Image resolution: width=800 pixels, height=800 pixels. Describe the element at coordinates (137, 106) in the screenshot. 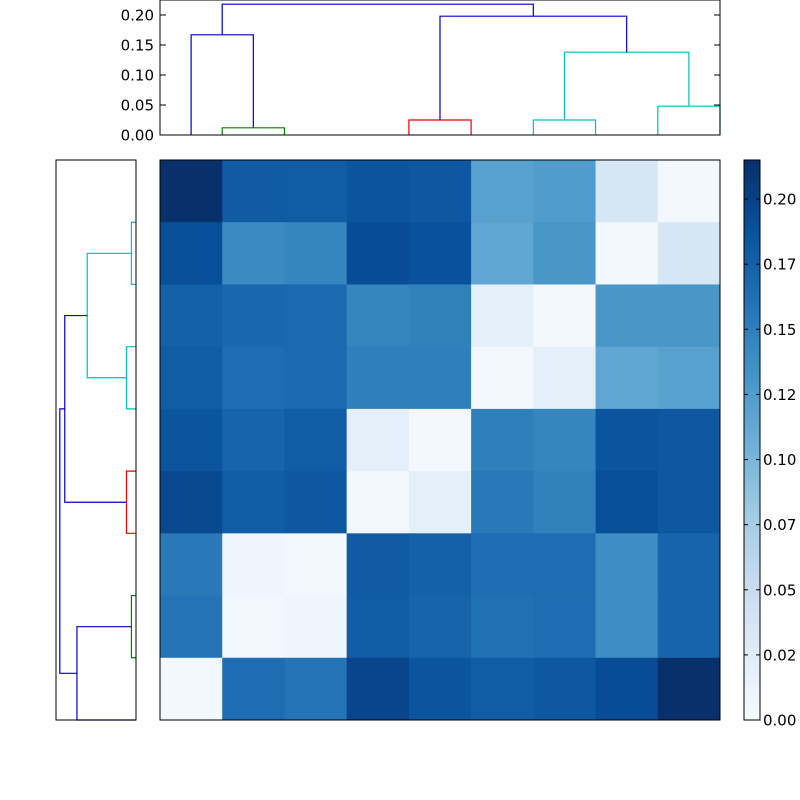

I see `top-ytick-label: 0.05` at that location.